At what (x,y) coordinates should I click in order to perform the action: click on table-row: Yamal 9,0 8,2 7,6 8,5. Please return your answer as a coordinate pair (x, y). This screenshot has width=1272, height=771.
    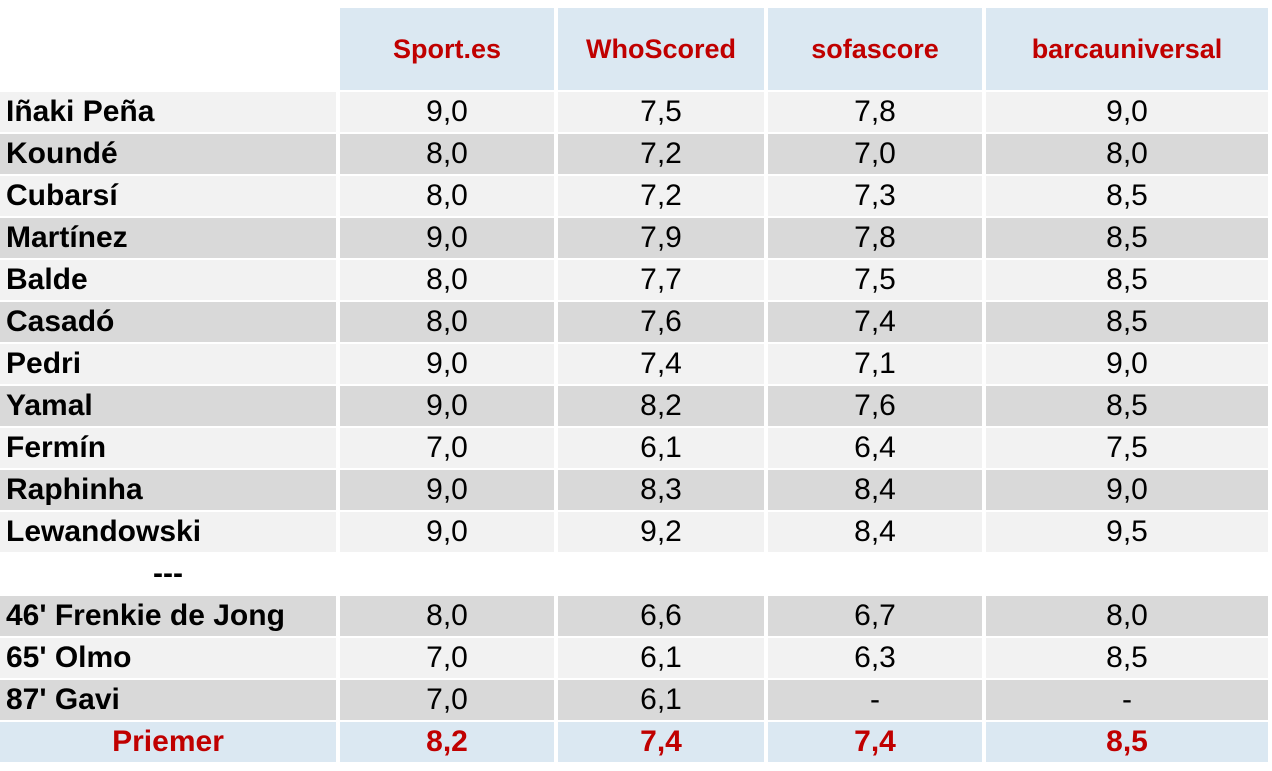
    Looking at the image, I should click on (634, 406).